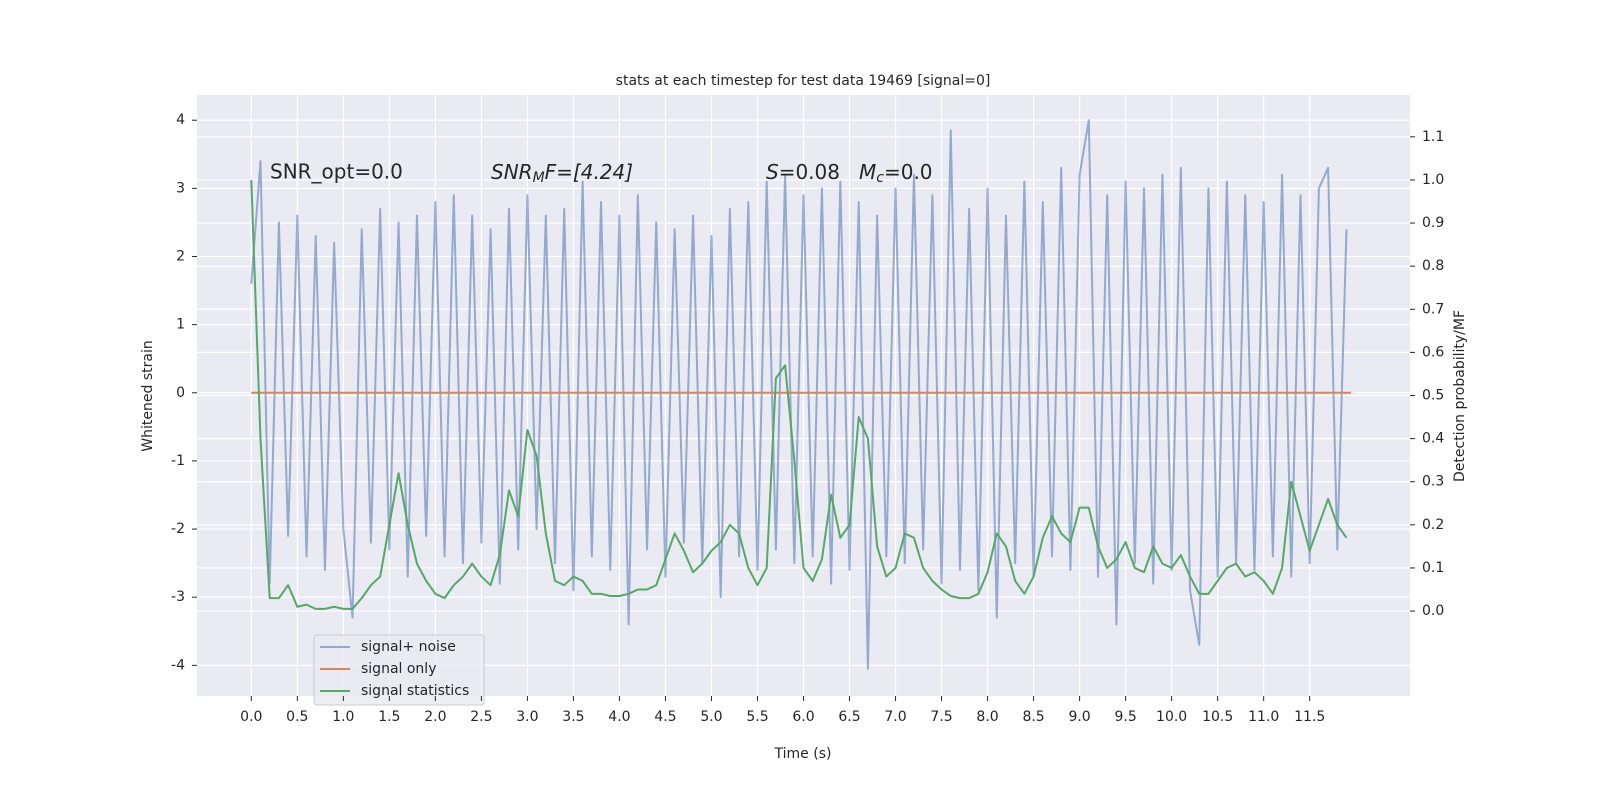  Describe the element at coordinates (178, 597) in the screenshot. I see `y-tick-label: -3` at that location.